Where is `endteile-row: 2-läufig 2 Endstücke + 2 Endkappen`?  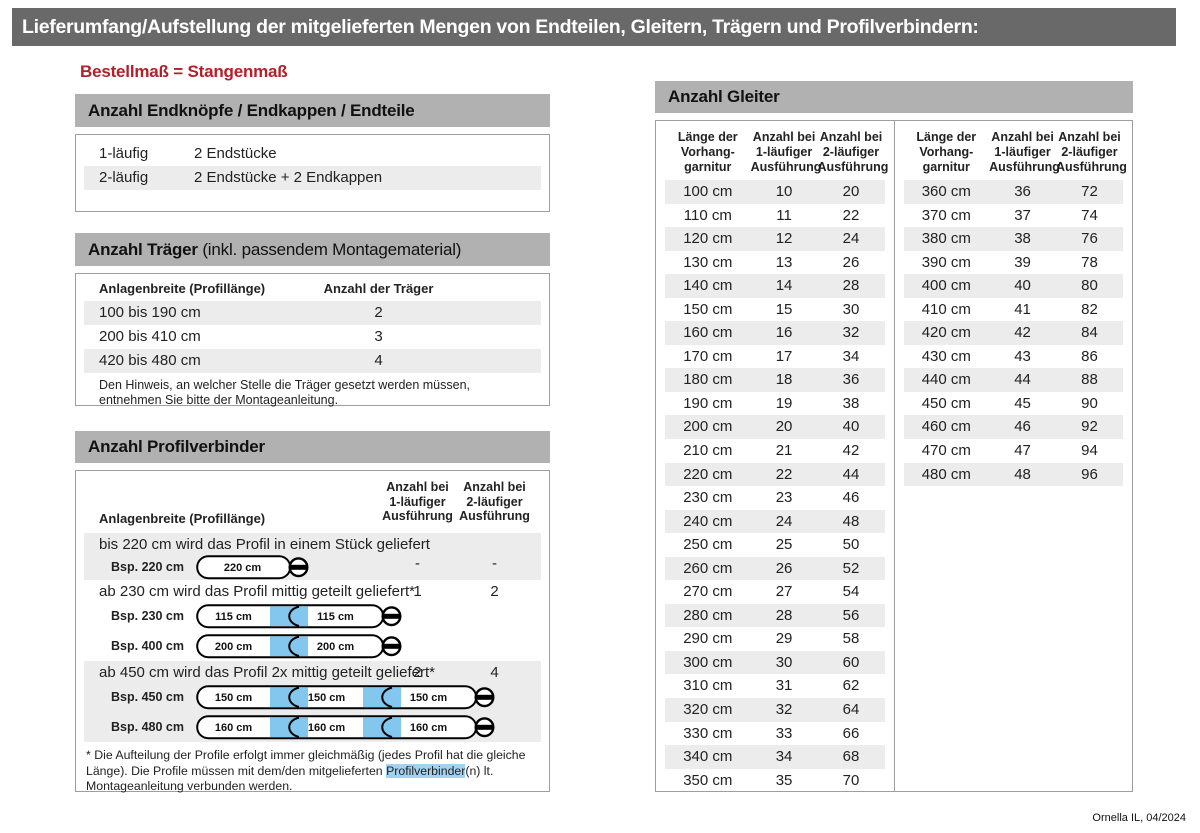 endteile-row: 2-läufig 2 Endstücke + 2 Endkappen is located at coordinates (312, 178).